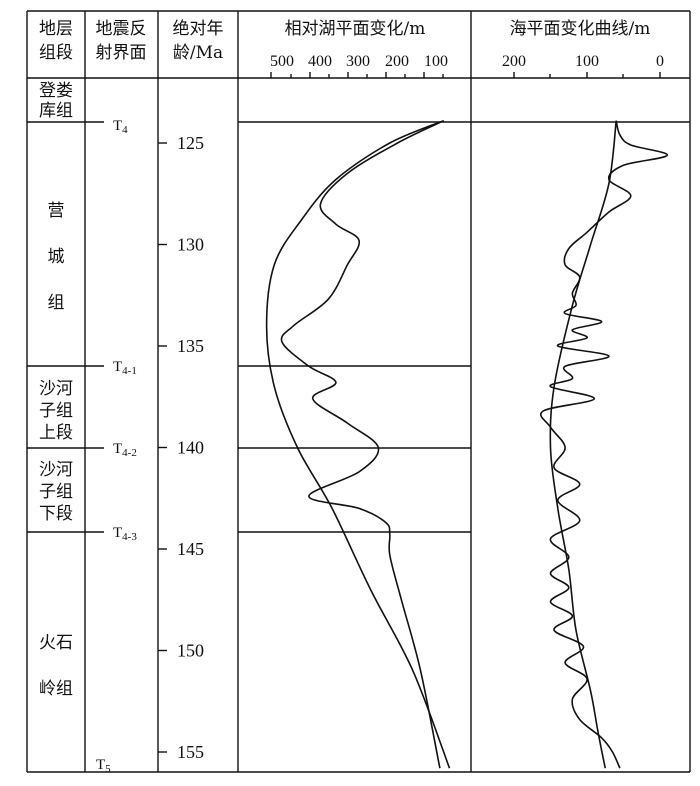 The height and width of the screenshot is (786, 700). I want to click on sea-trend-curve, so click(583, 444).